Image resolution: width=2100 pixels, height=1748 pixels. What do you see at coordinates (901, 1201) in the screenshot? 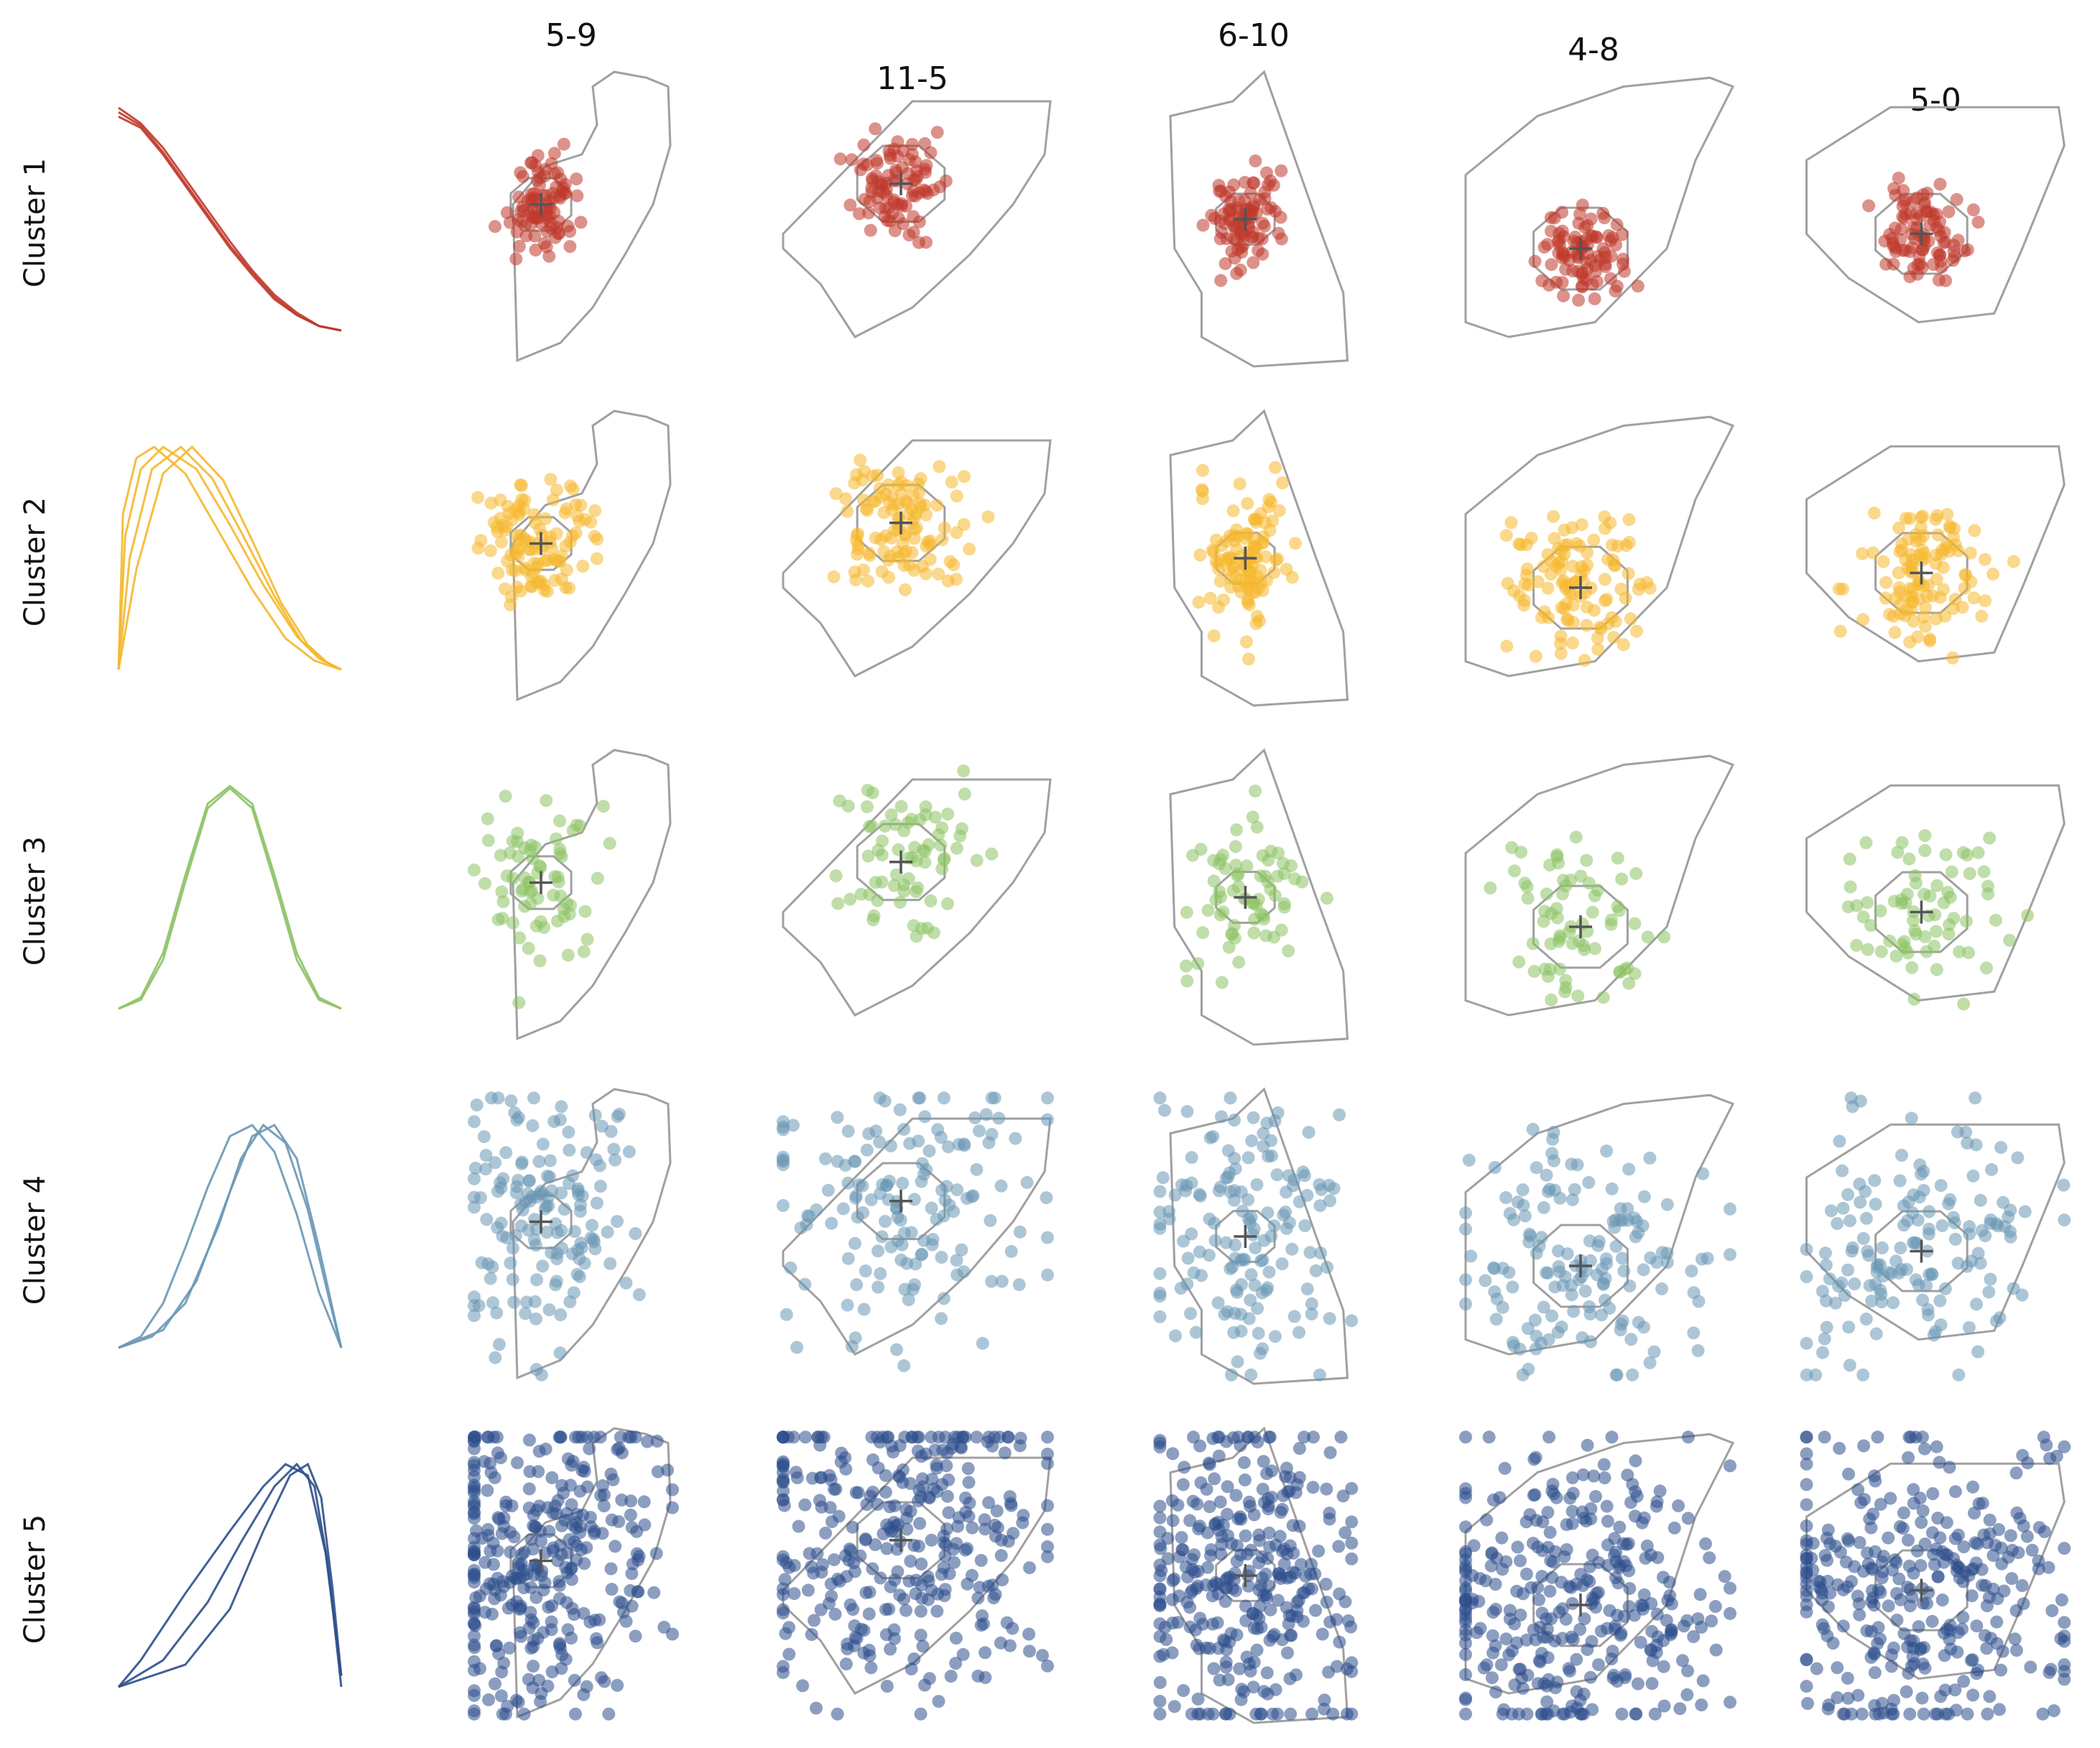
I see `center-marker` at bounding box center [901, 1201].